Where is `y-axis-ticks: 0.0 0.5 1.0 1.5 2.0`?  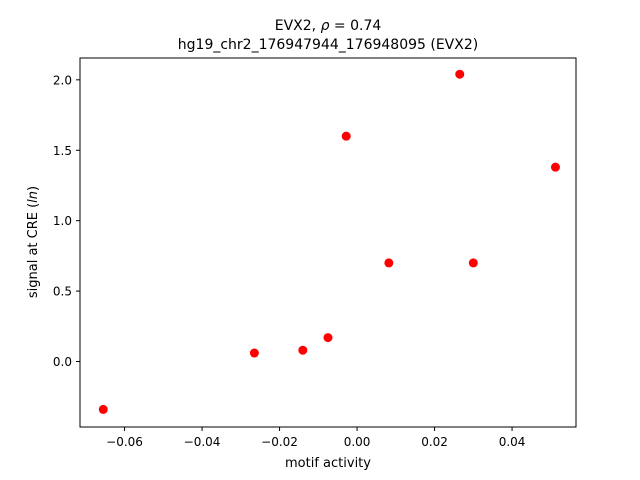 y-axis-ticks: 0.0 0.5 1.0 1.5 2.0 is located at coordinates (66, 221).